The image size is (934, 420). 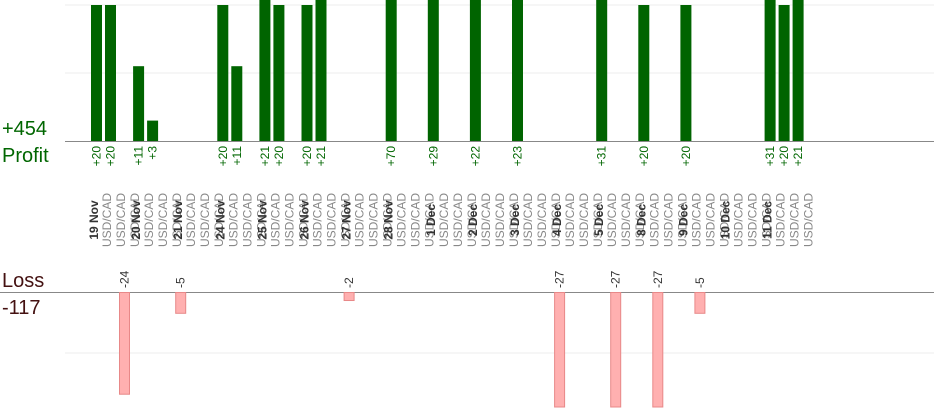 I want to click on profit-data-label: +70, so click(x=391, y=156).